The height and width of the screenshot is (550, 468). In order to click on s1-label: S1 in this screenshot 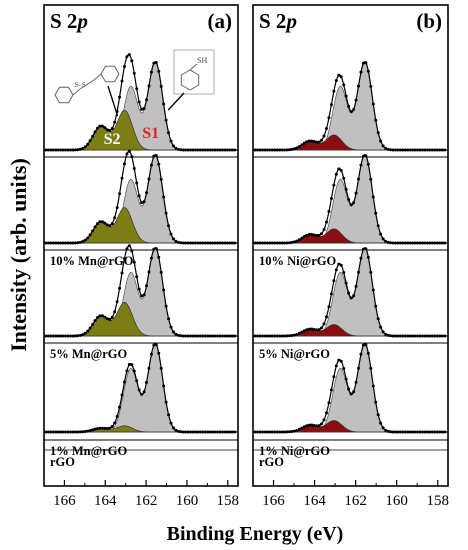, I will do `click(150, 133)`.